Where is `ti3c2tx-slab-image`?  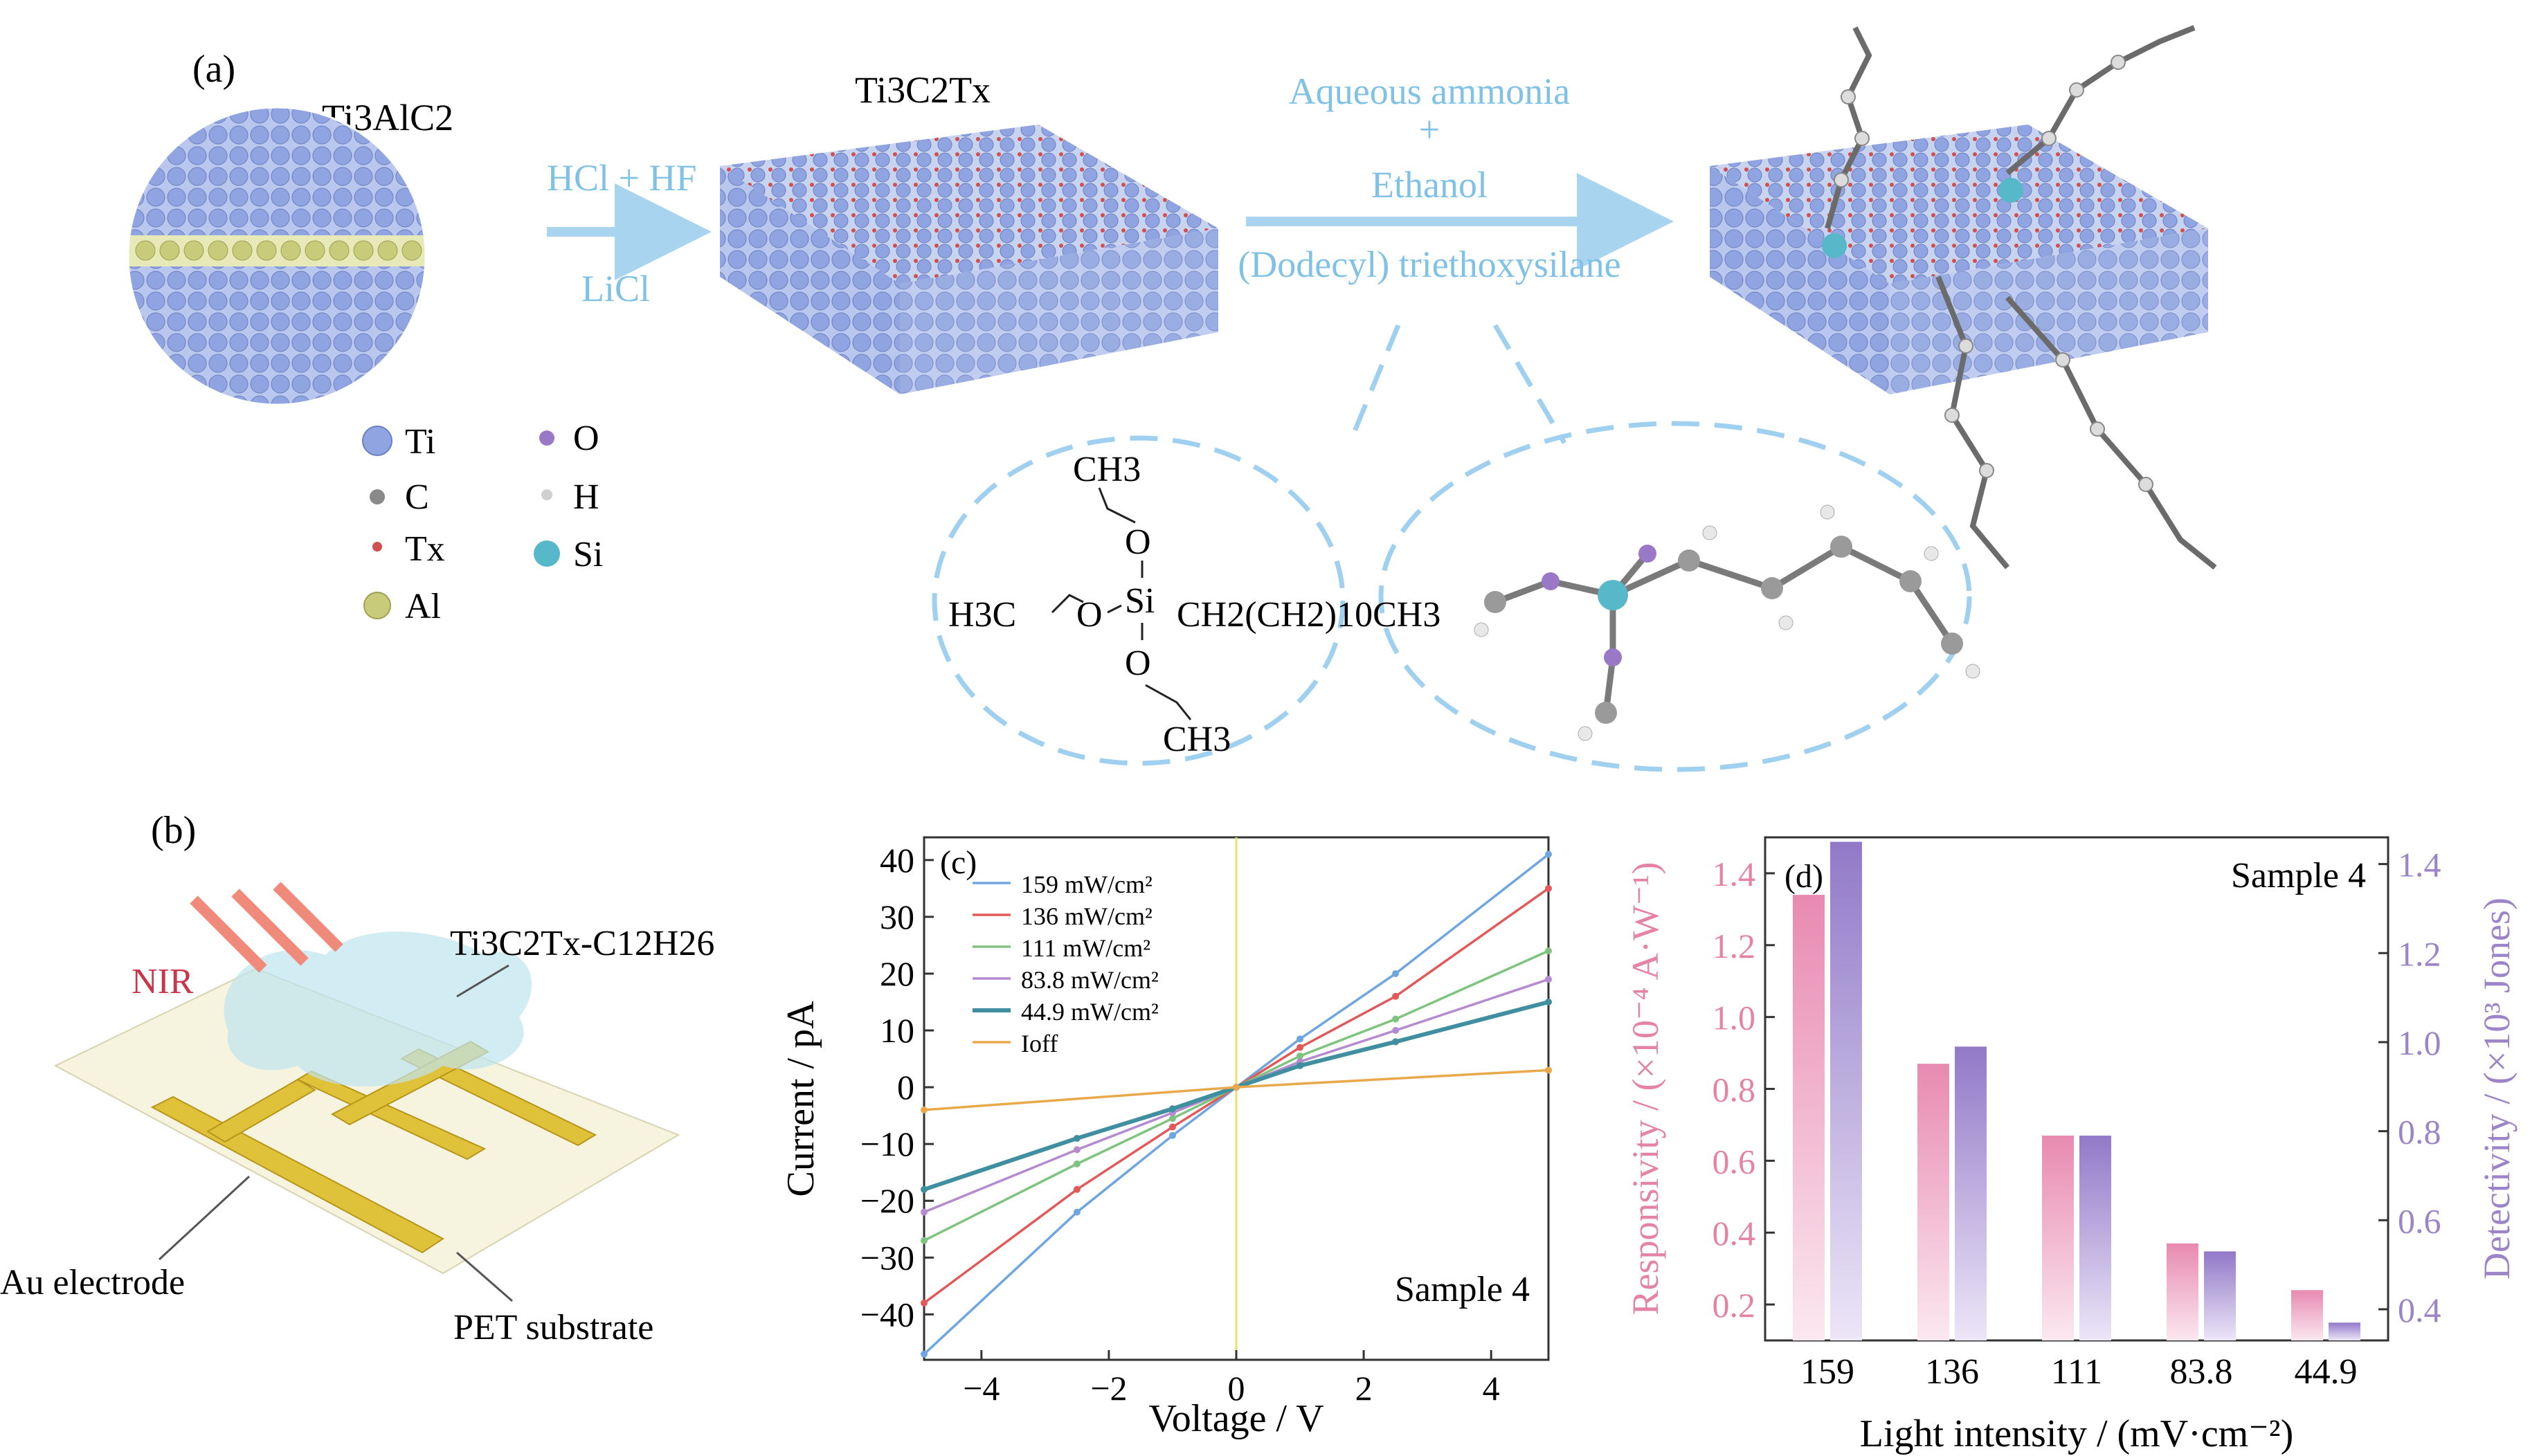
ti3c2tx-slab-image is located at coordinates (969, 259).